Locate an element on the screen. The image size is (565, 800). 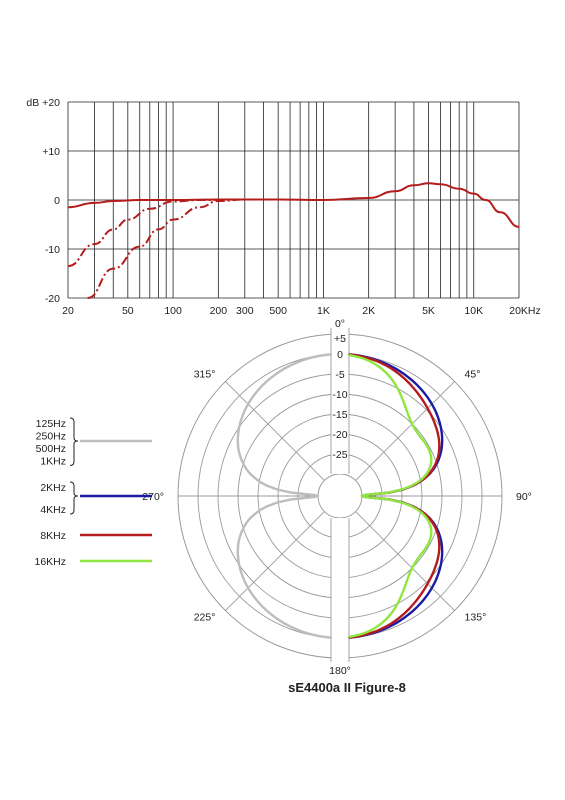
radial-tick-label: -25 is located at coordinates (339, 455).